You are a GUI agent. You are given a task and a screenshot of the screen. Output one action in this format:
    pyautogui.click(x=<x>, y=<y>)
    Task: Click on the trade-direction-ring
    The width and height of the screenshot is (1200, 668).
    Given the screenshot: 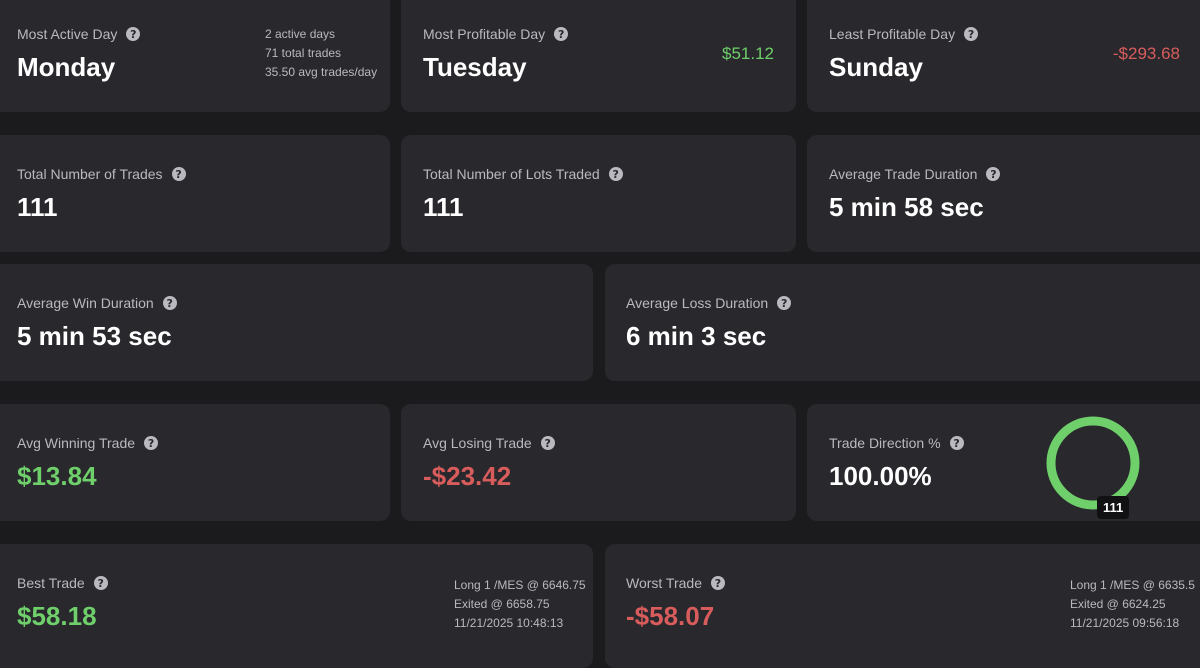 What is the action you would take?
    pyautogui.click(x=1093, y=463)
    